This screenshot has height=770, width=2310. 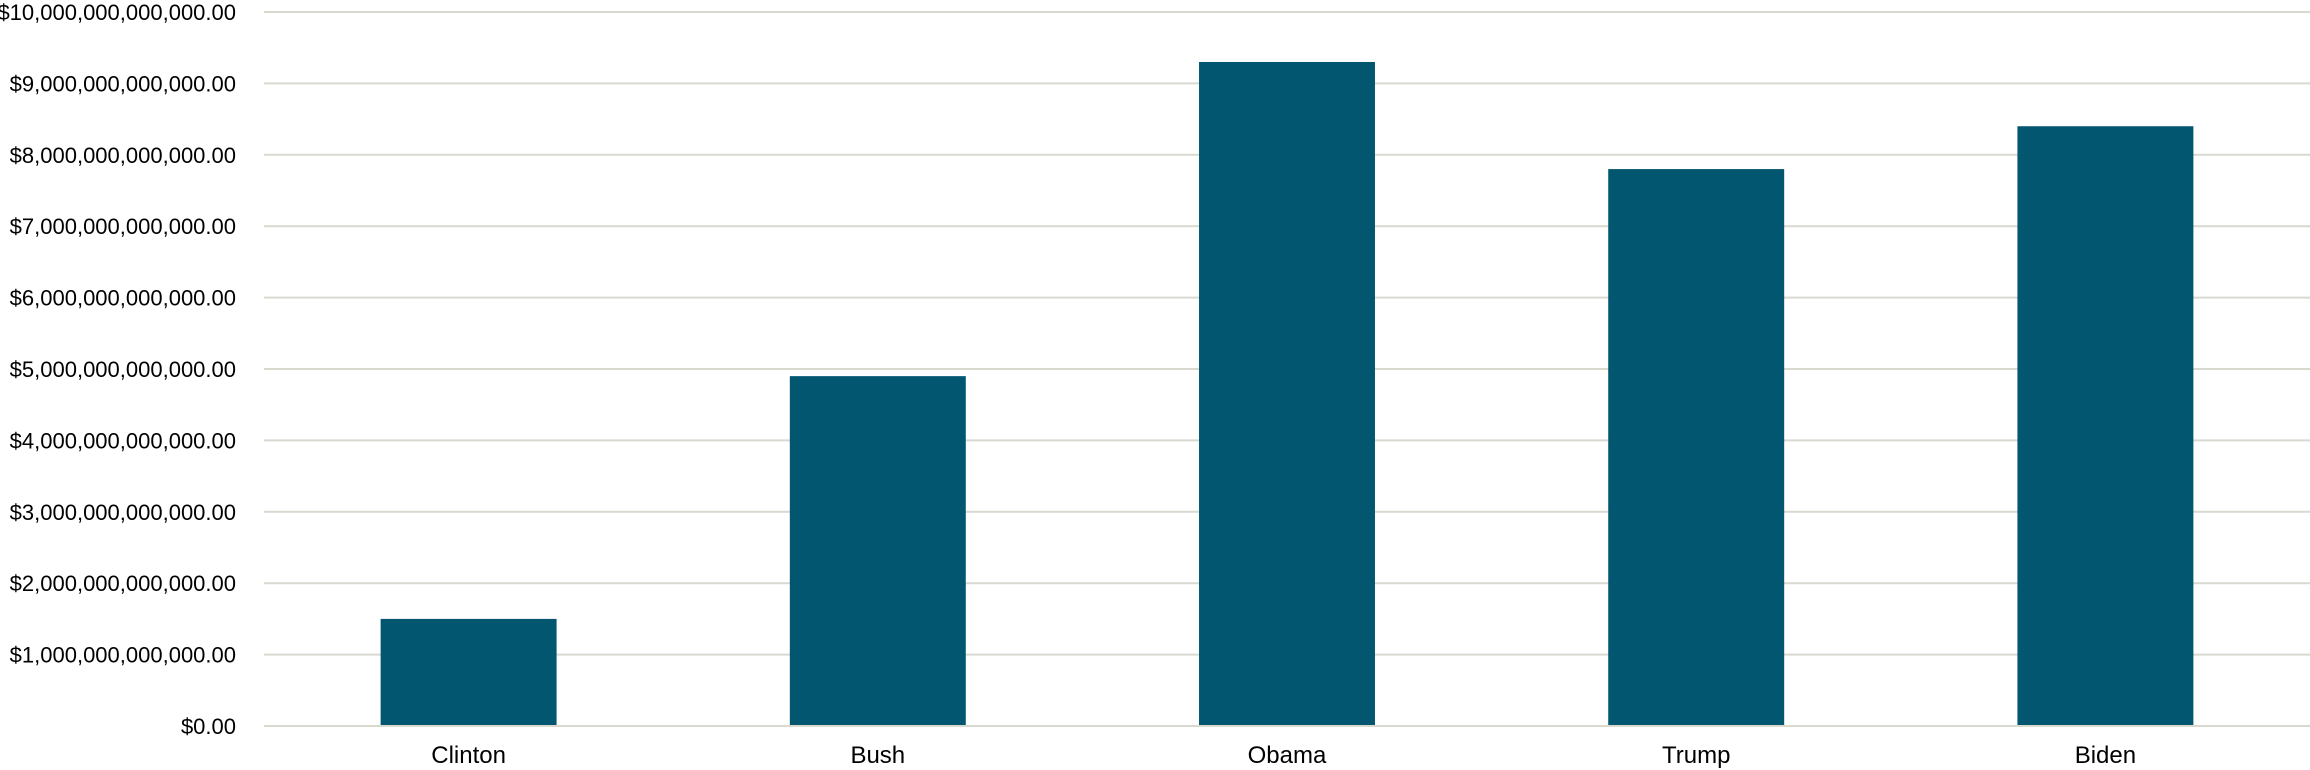 I want to click on x-tick-label-obama: Obama, so click(x=1287, y=755).